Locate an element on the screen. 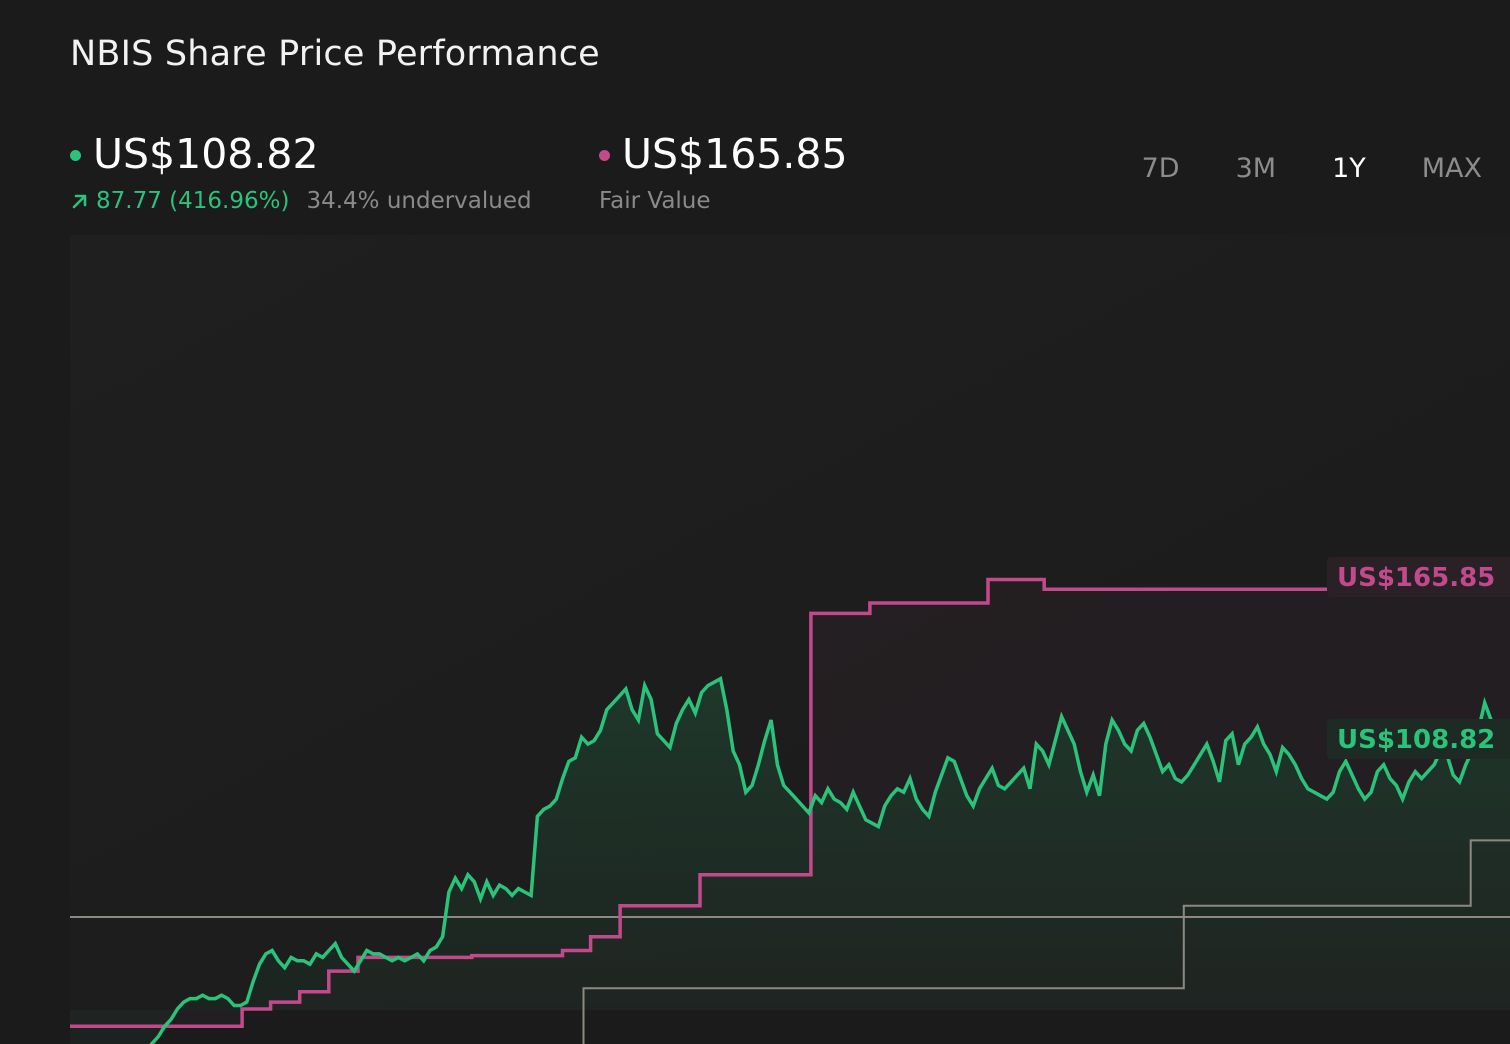 Image resolution: width=1510 pixels, height=1044 pixels. fair-value-legend-dot is located at coordinates (604, 155).